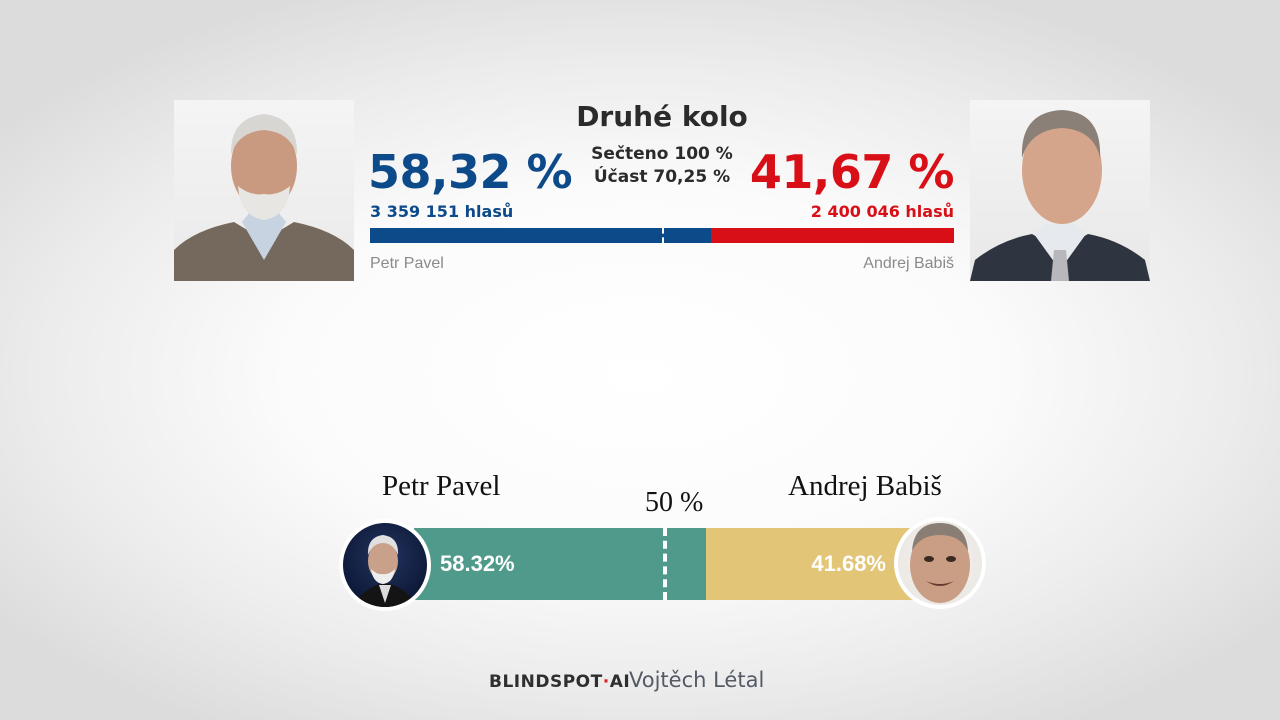 This screenshot has width=1280, height=720. I want to click on babis-name-label: Andrej Babiš, so click(908, 263).